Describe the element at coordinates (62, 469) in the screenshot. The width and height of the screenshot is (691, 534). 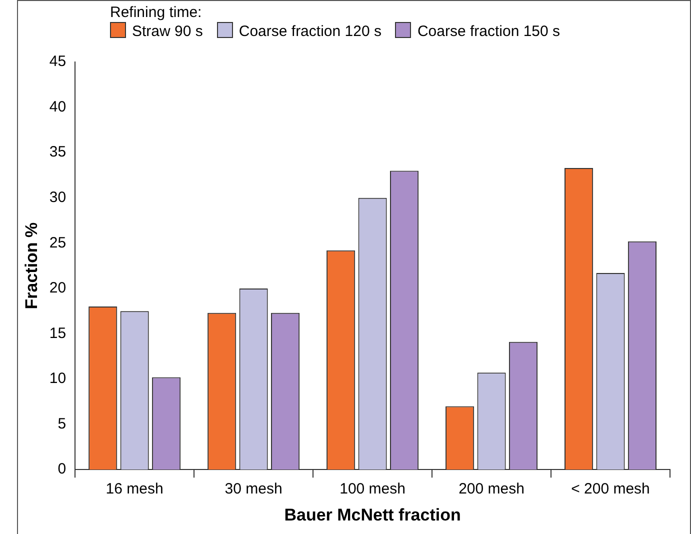
I see `y-tick-label: 0` at that location.